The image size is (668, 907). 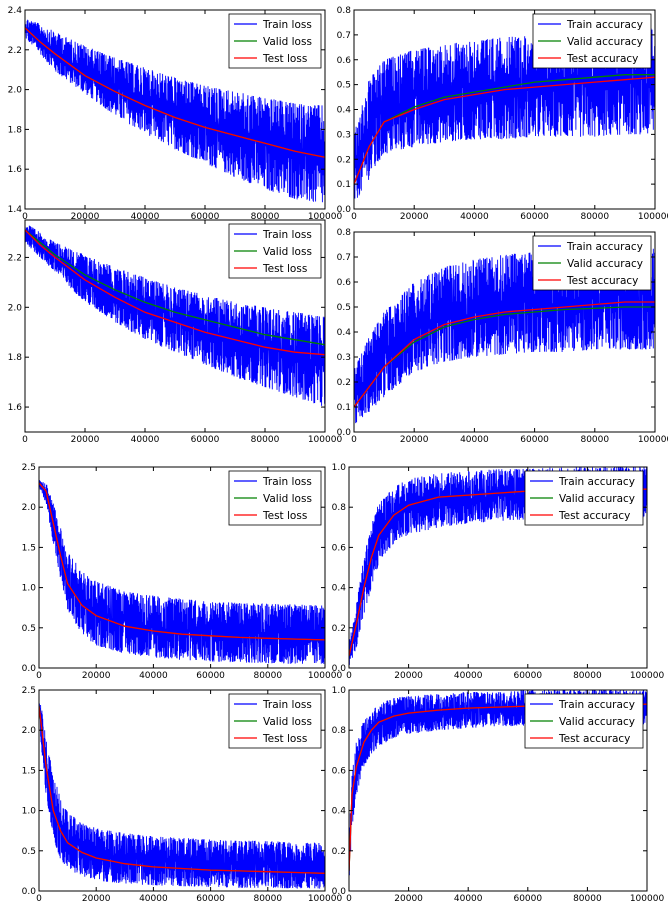 What do you see at coordinates (15, 11) in the screenshot?
I see `y-tick-label: 2.4` at bounding box center [15, 11].